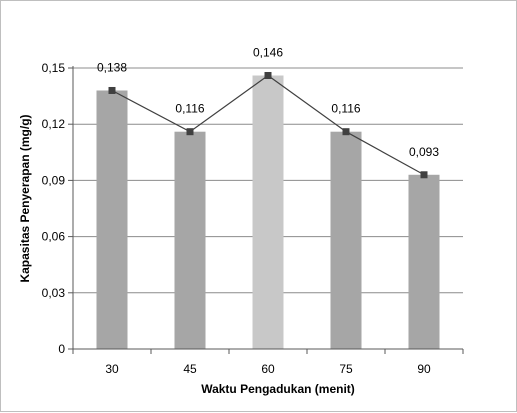  I want to click on data-label: 0,138, so click(112, 67).